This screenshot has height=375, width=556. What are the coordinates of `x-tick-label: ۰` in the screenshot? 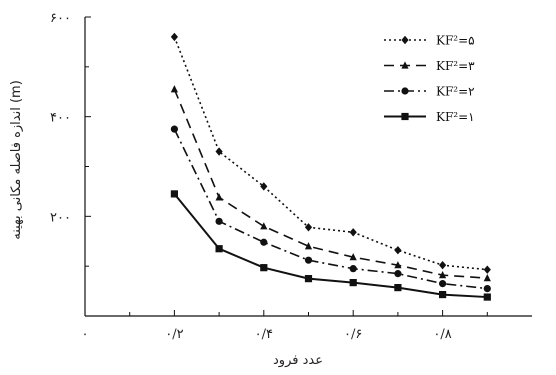 It's located at (85, 334).